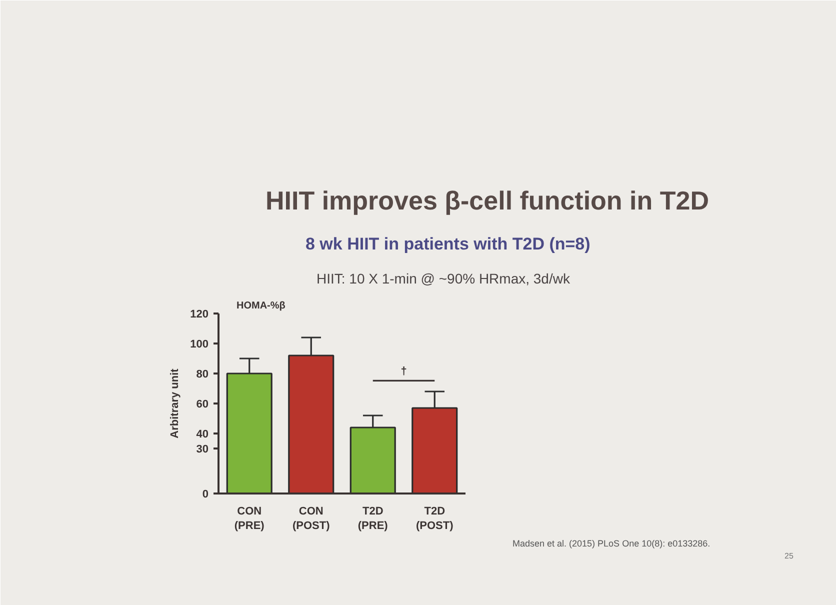 The width and height of the screenshot is (836, 605). I want to click on y-axis-title: Arbitrary unit, so click(175, 403).